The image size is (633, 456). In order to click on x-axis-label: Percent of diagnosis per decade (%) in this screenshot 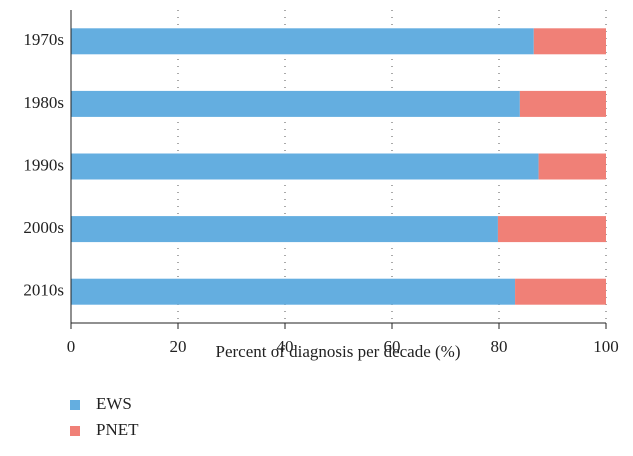, I will do `click(338, 351)`.